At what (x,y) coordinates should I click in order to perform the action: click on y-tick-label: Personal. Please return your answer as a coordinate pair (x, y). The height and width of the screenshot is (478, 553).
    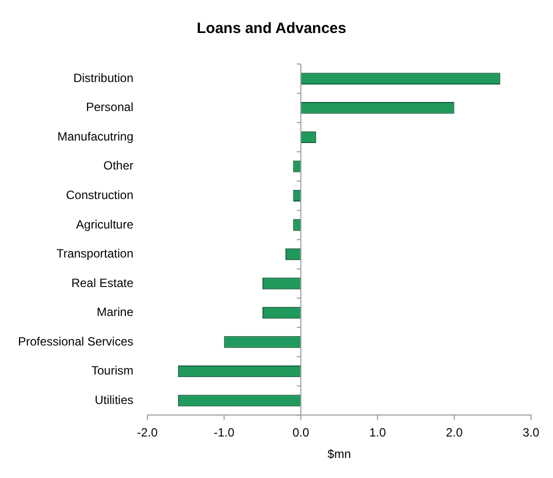
    Looking at the image, I should click on (110, 107).